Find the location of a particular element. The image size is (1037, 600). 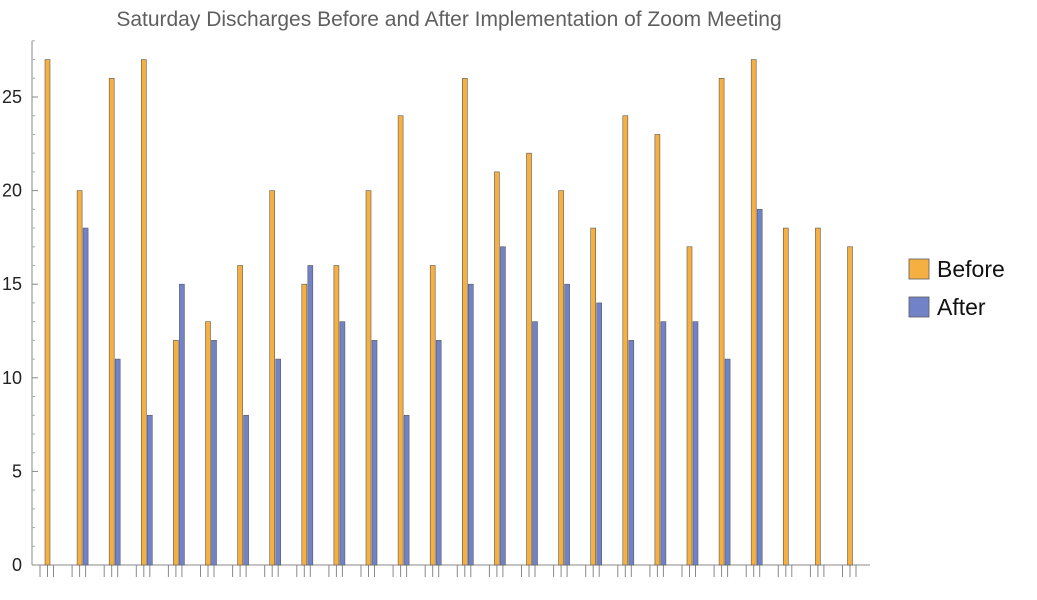

y-tick-label: 15 is located at coordinates (12, 284).